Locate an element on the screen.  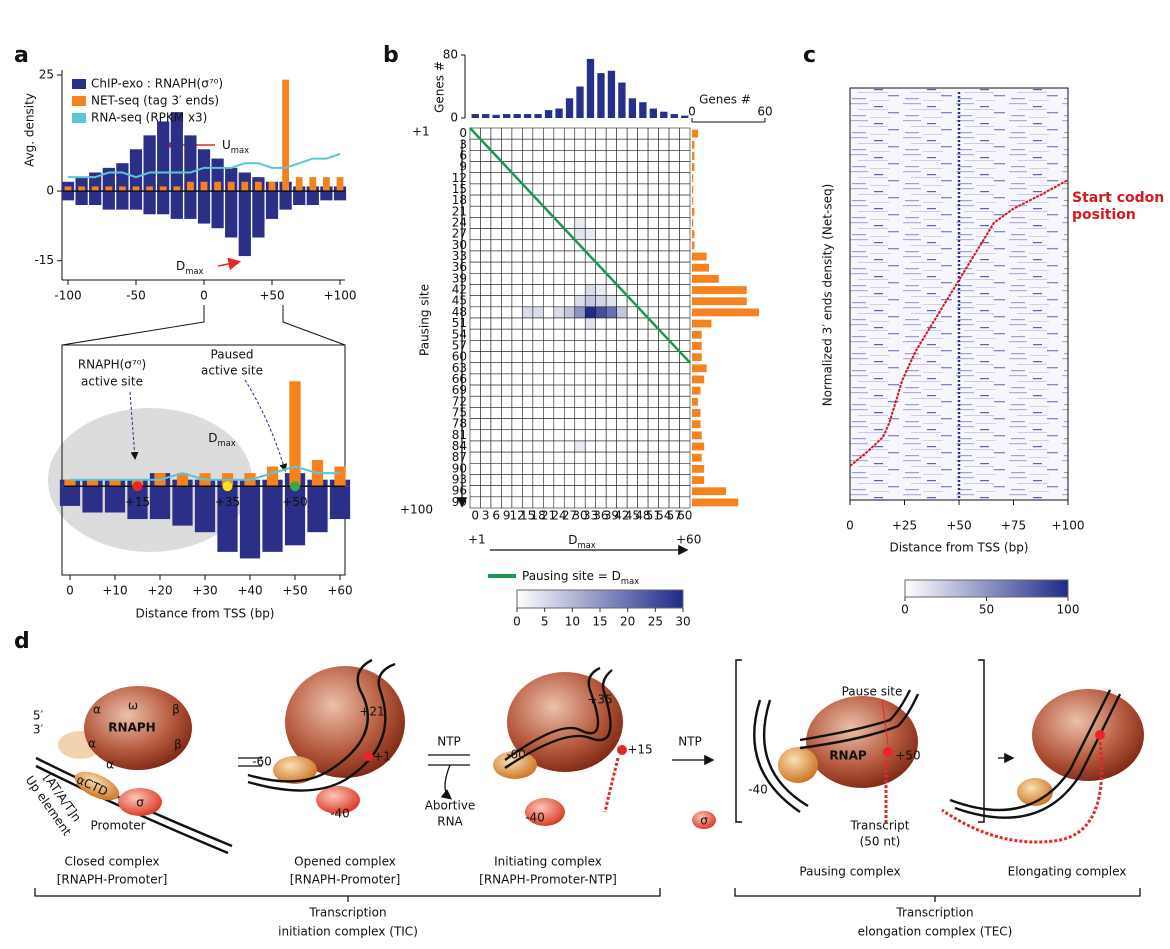
x-tick-label: +100 is located at coordinates (340, 296).